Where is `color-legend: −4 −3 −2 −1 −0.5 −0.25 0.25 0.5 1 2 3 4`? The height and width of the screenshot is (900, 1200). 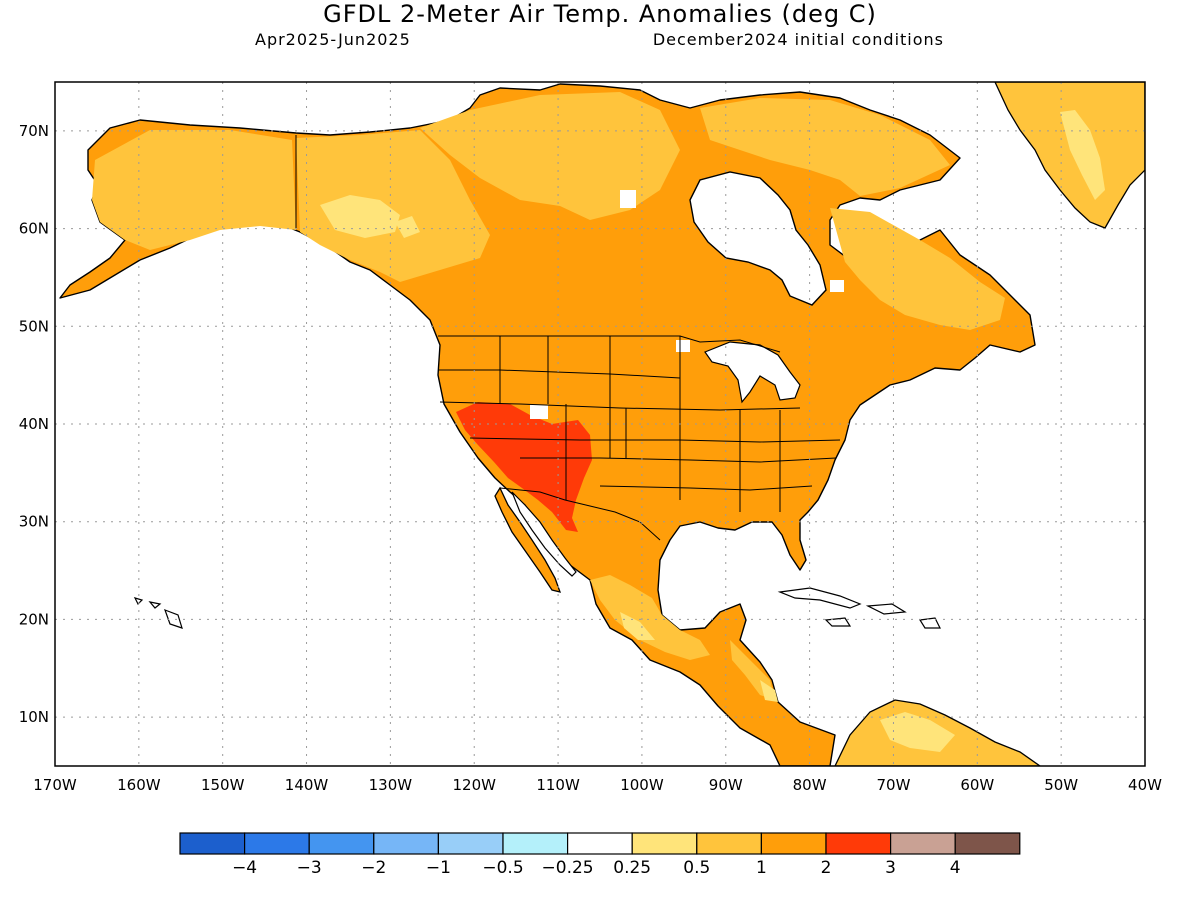
color-legend: −4 −3 −2 −1 −0.5 −0.25 0.25 0.5 1 2 3 4 is located at coordinates (600, 855).